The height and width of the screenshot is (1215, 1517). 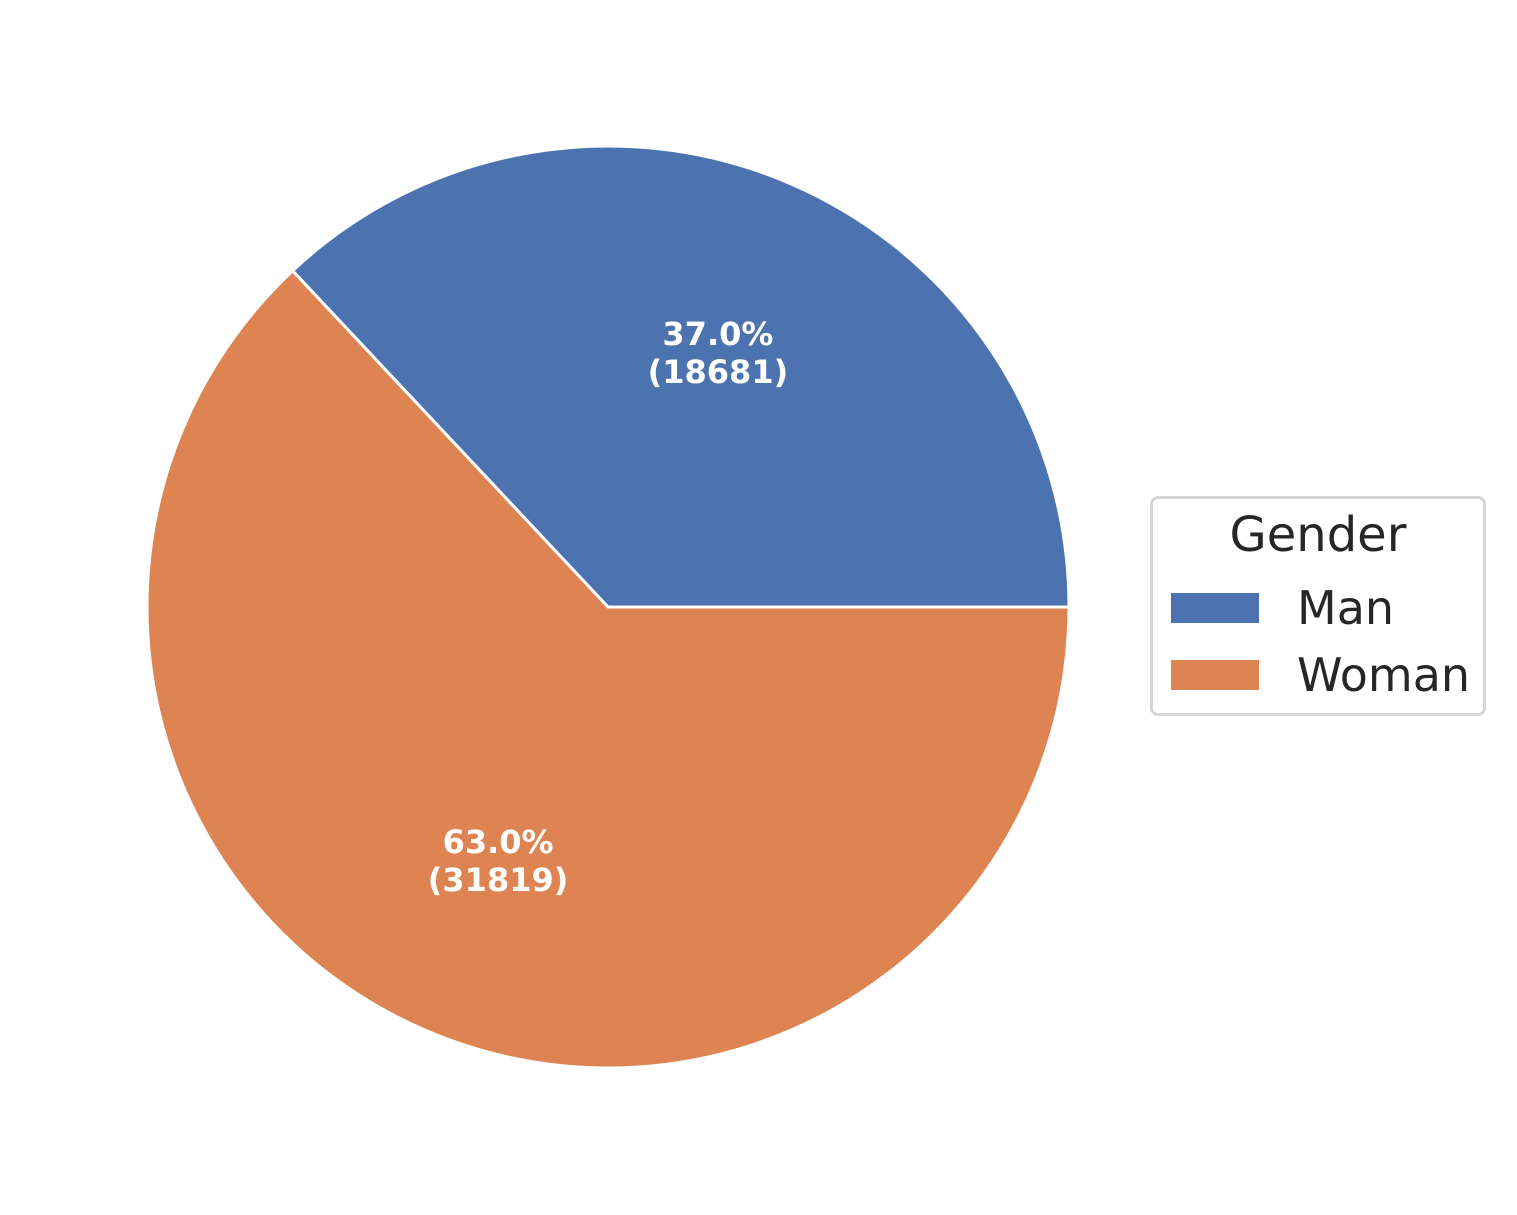 I want to click on legend-label-woman: Woman, so click(x=1384, y=675).